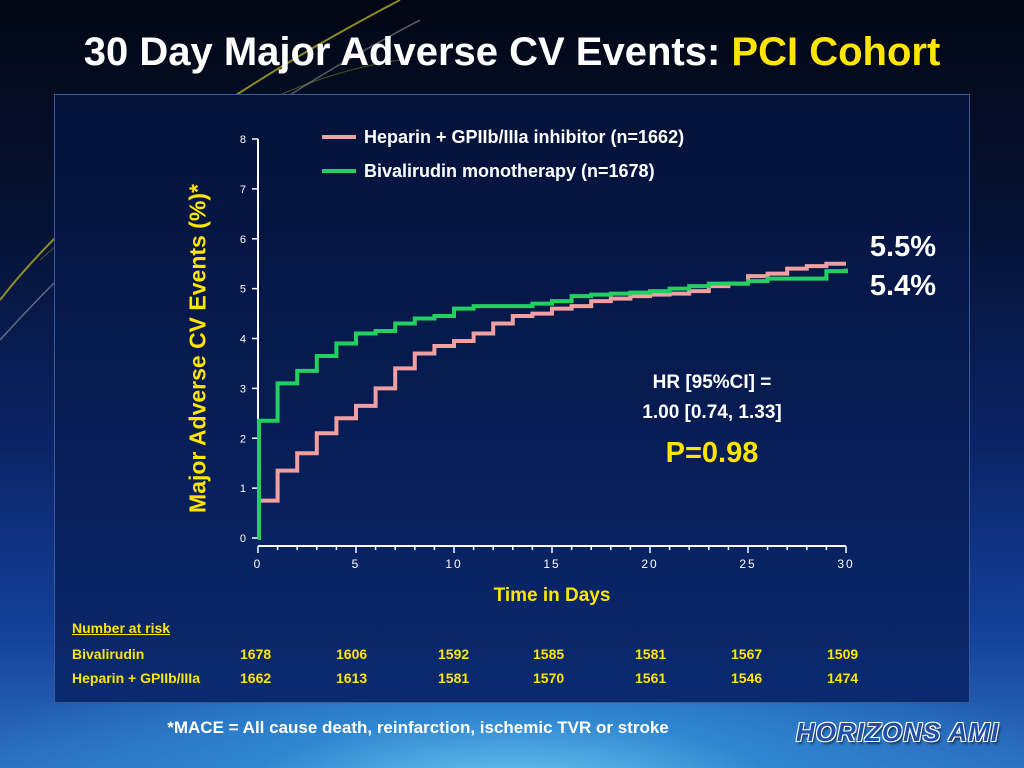  What do you see at coordinates (243, 389) in the screenshot?
I see `y-tick-label: 3` at bounding box center [243, 389].